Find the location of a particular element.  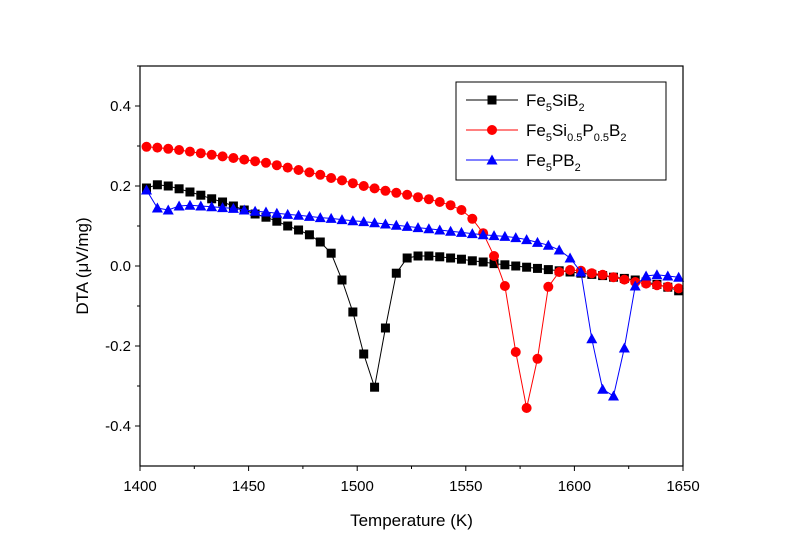

y-axis: -0.4 -0.2 0.0 0.2 0.4 is located at coordinates (122, 250).